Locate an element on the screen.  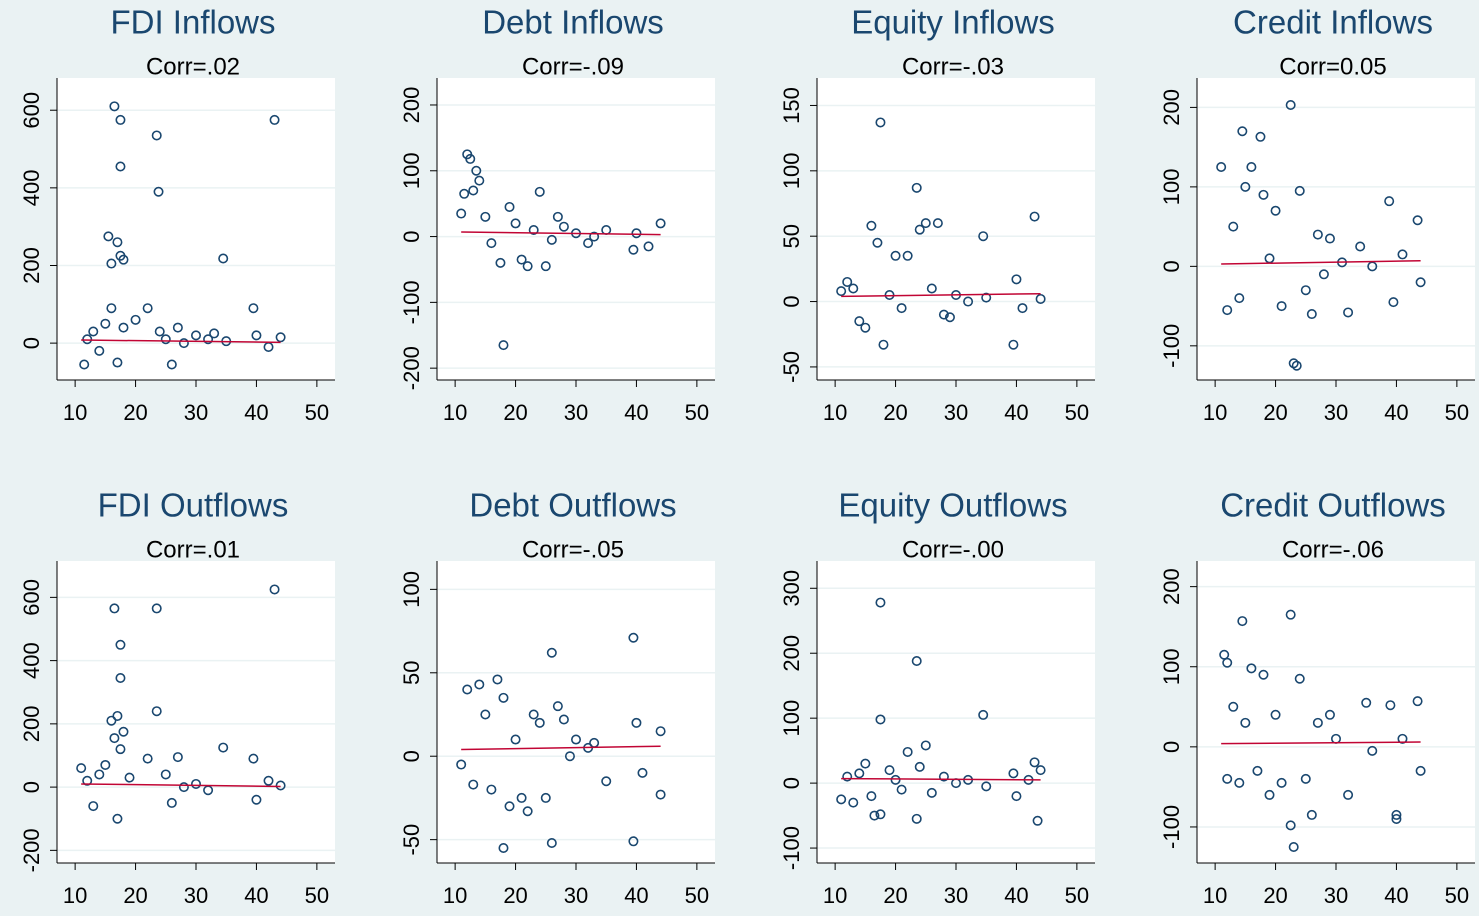
chart-subtitle: Corr=.01 is located at coordinates (193, 549).